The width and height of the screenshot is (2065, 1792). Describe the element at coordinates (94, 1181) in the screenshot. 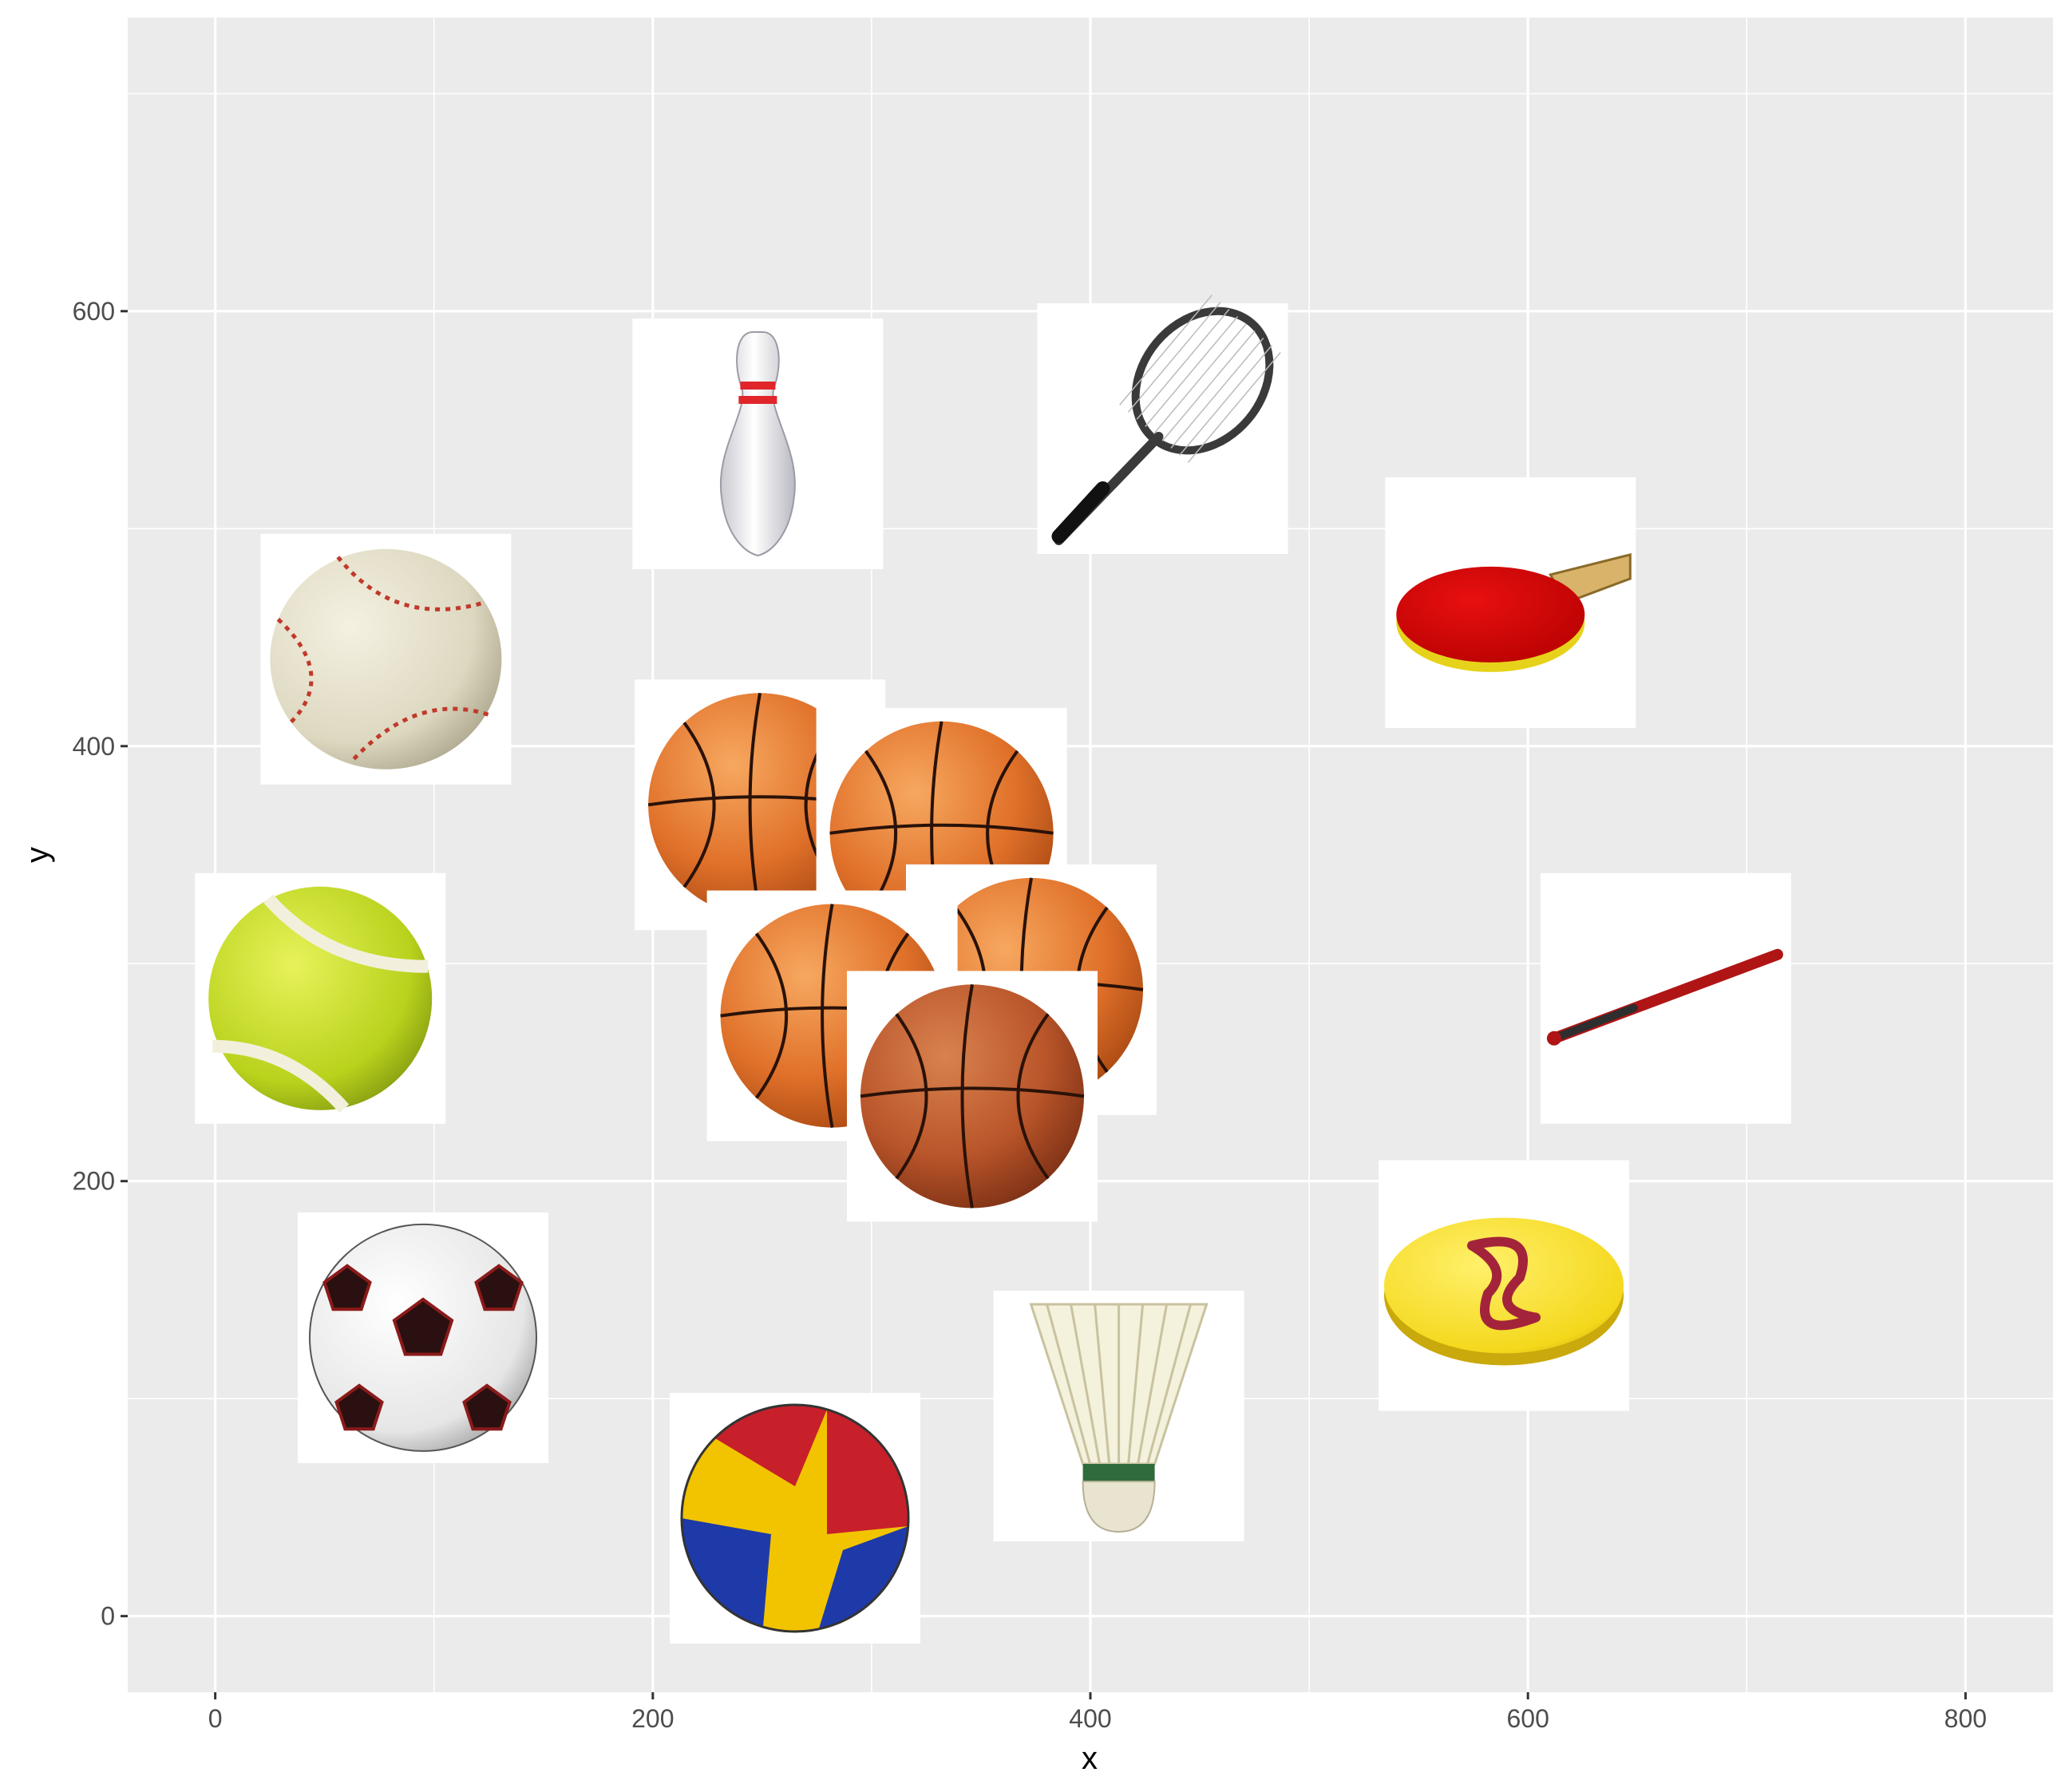

I see `y-tick-label: 200` at that location.